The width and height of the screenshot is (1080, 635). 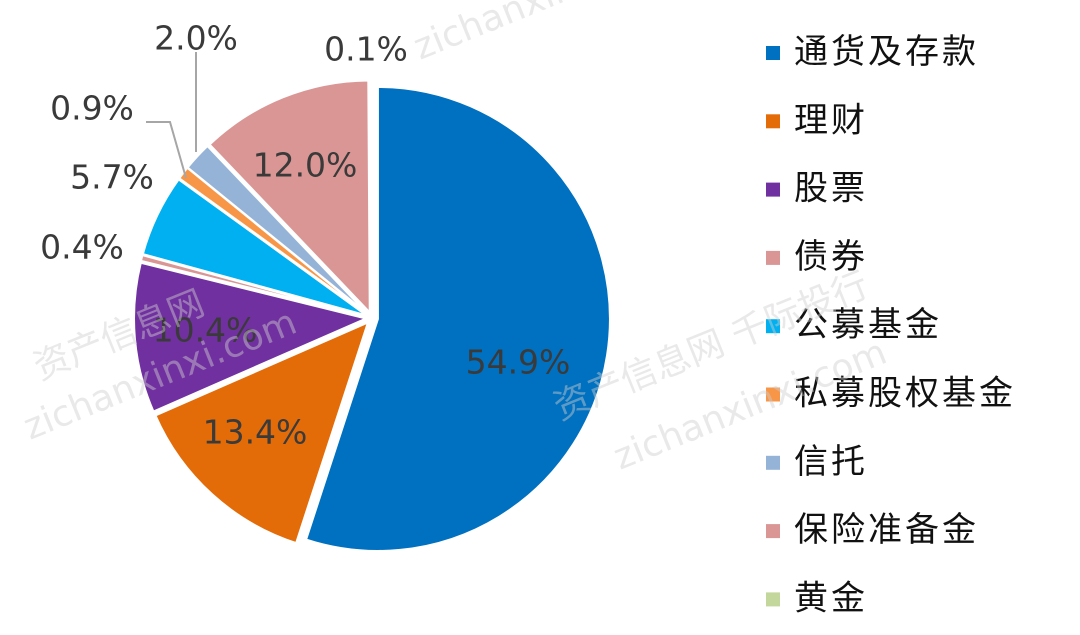 I want to click on legend-label-8: 保险准备金, so click(x=886, y=530).